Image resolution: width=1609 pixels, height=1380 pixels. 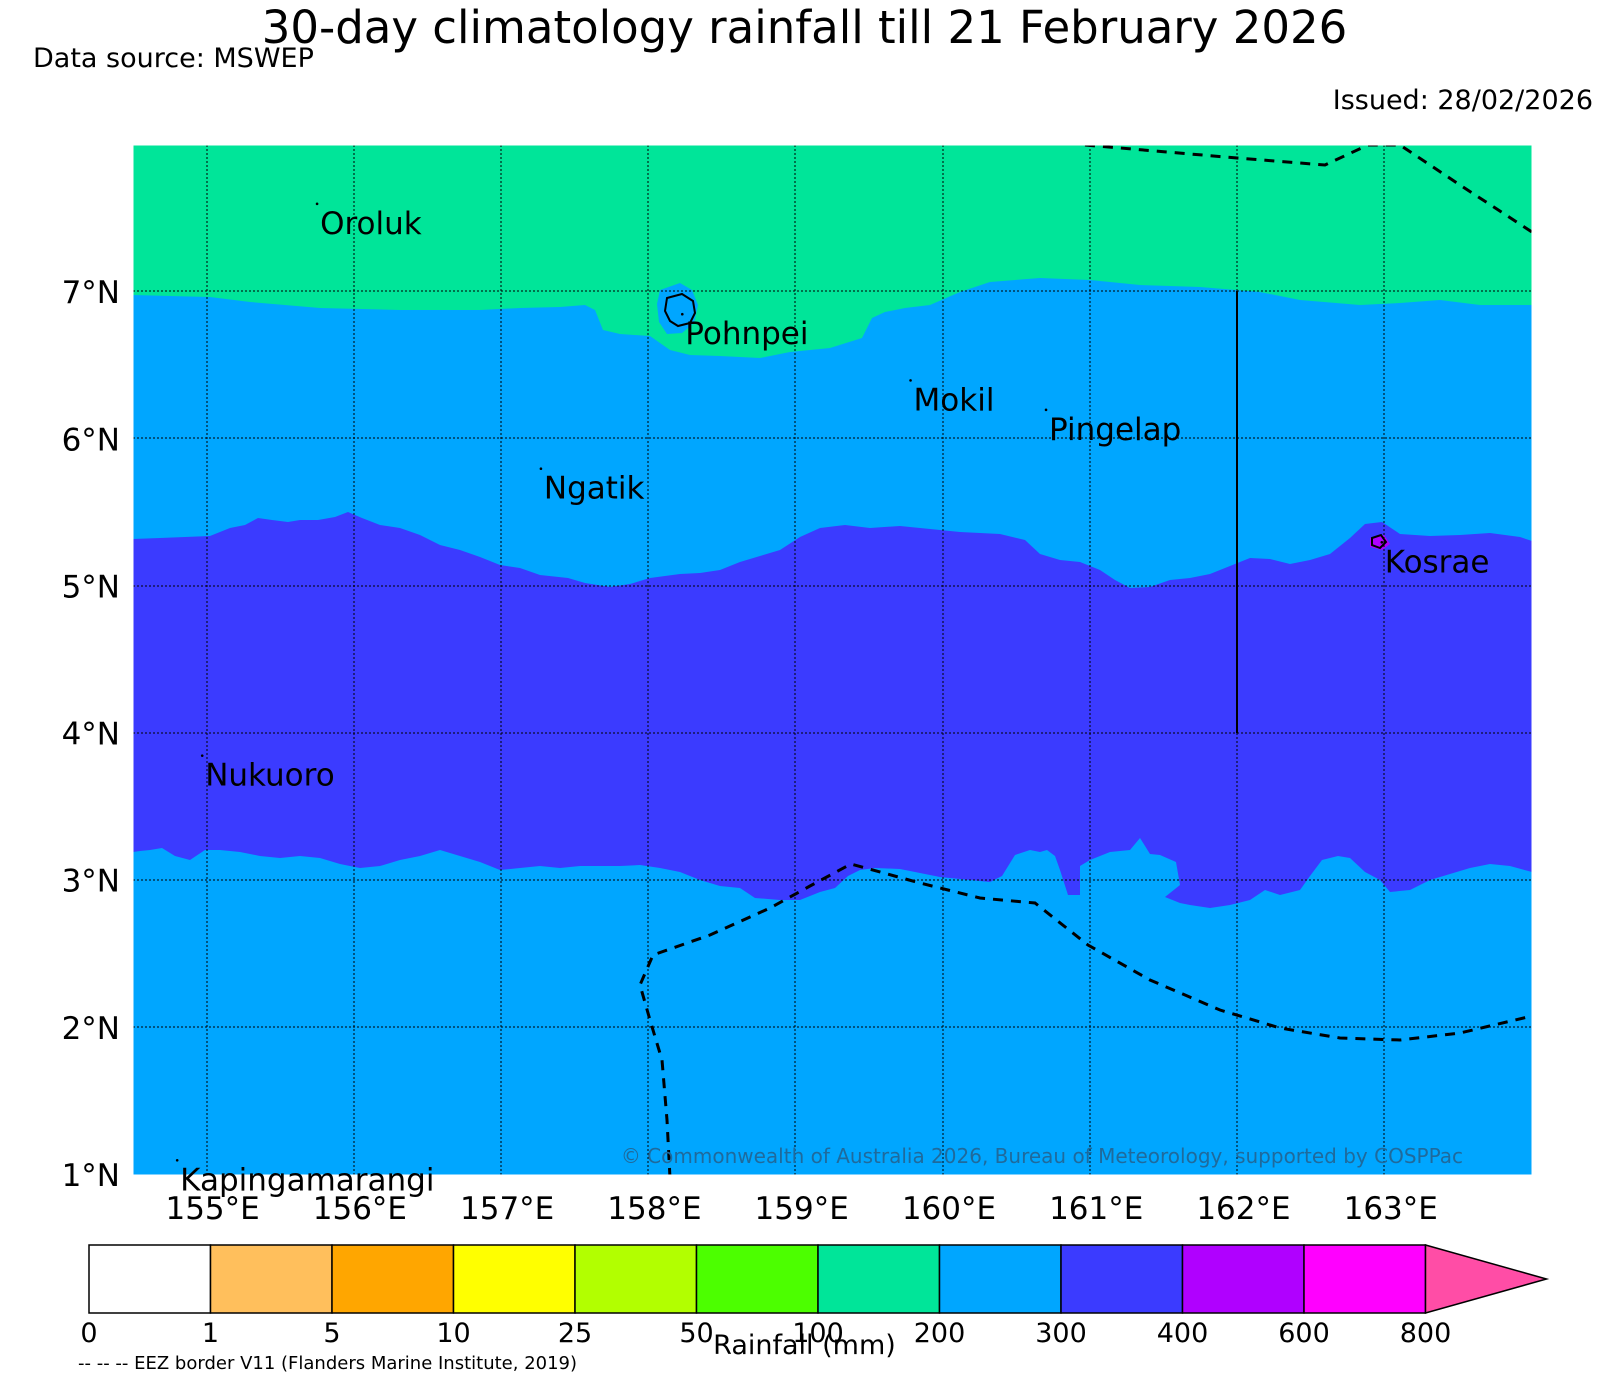 I want to click on colorbar-tick-label: 50, so click(x=696, y=1333).